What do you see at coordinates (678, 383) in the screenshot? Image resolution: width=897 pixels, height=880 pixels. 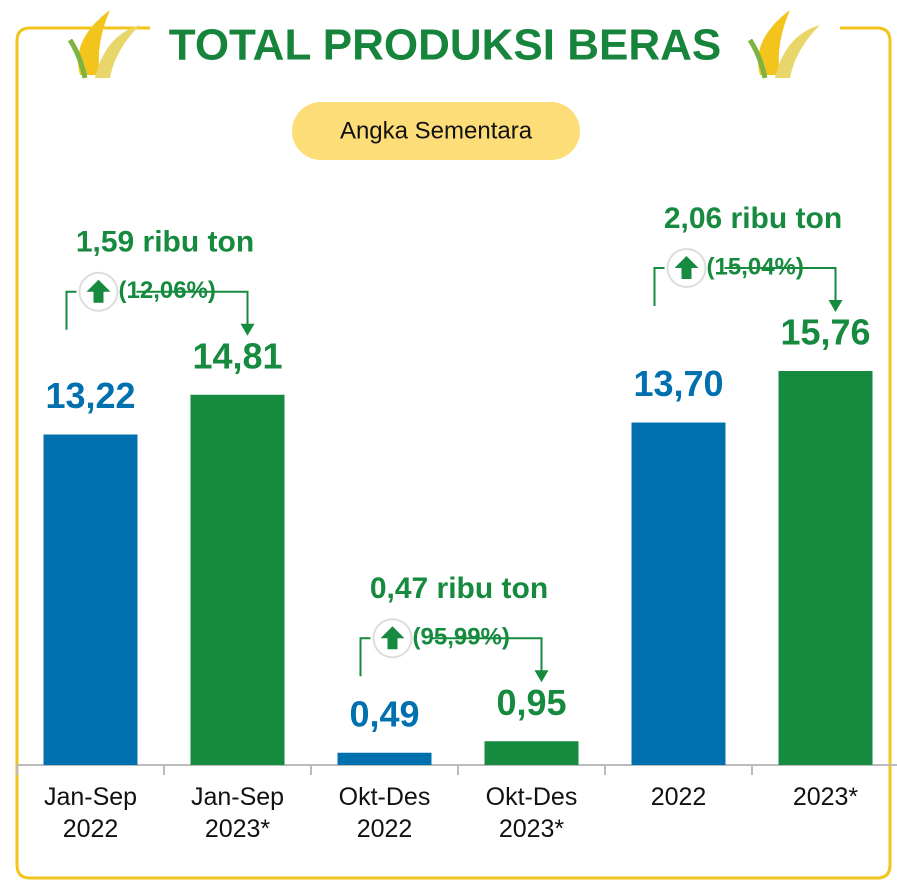 I see `value-label: 13,70` at bounding box center [678, 383].